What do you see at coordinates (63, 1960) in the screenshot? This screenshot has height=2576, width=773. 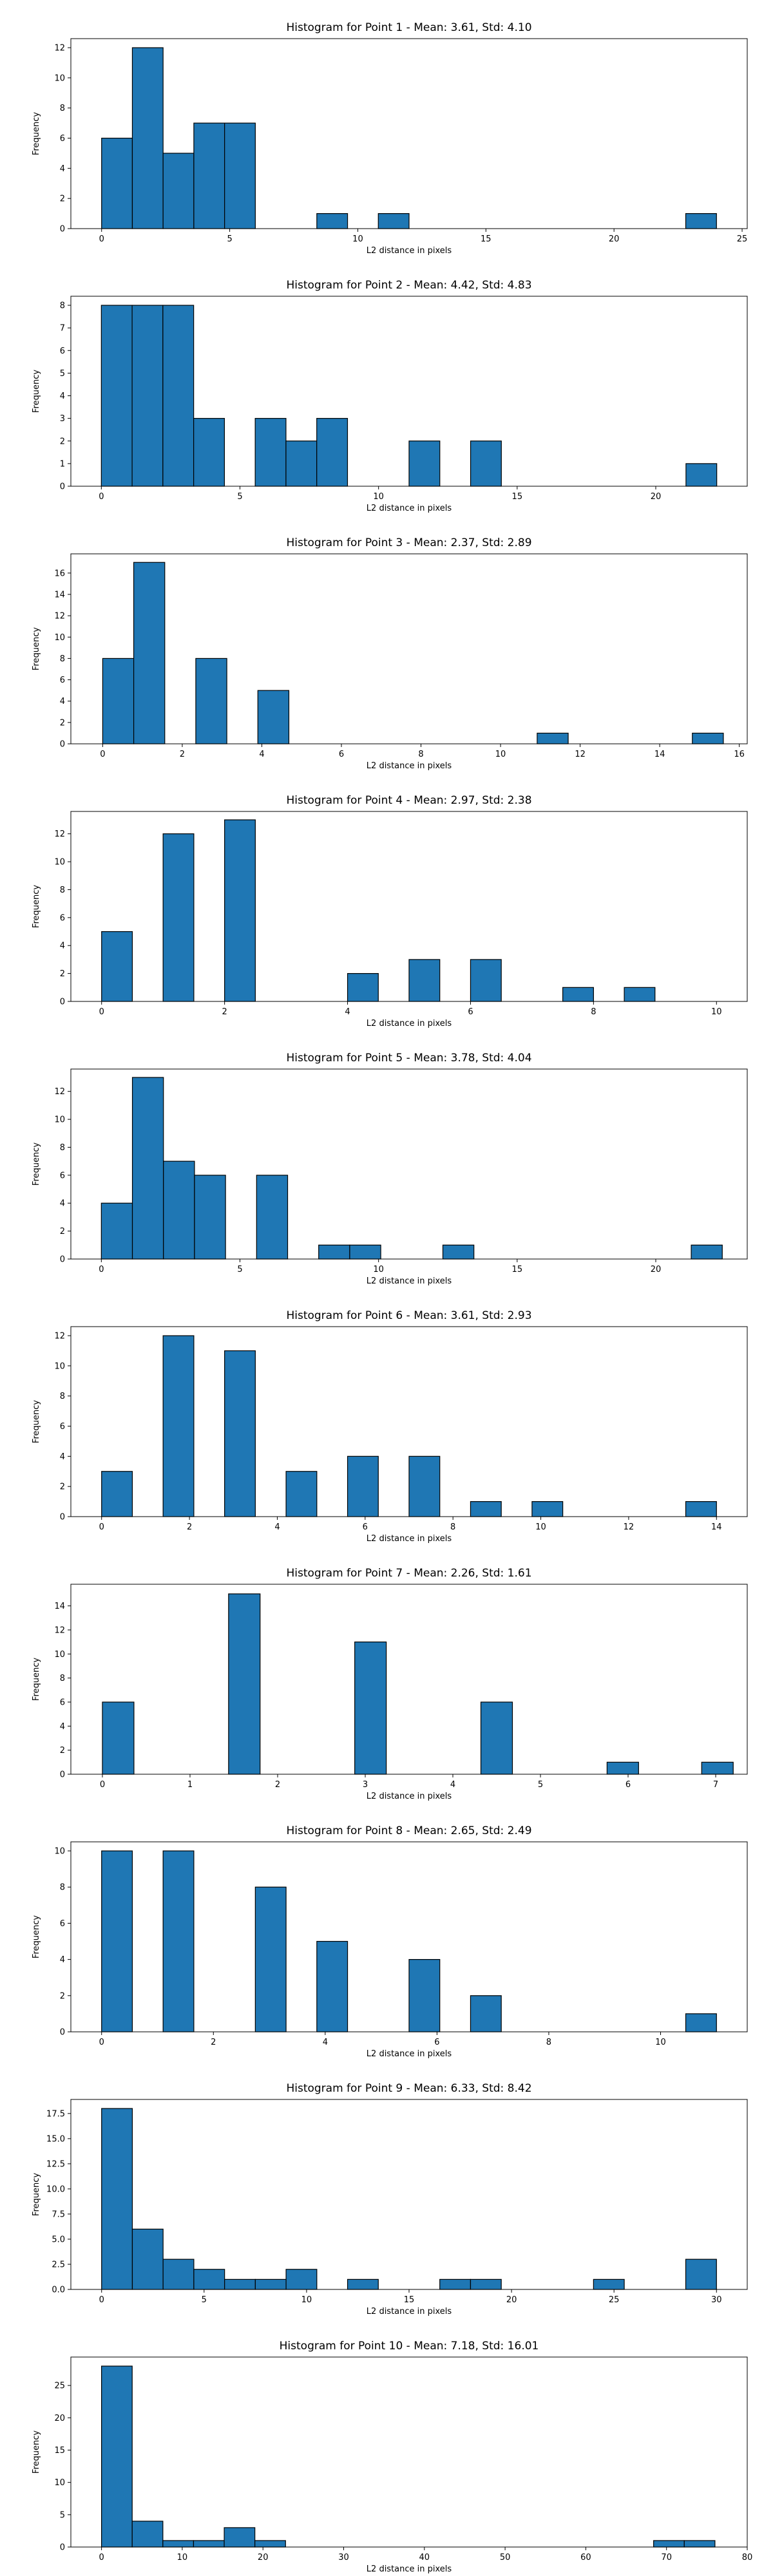 I see `y-tick-label: 4` at bounding box center [63, 1960].